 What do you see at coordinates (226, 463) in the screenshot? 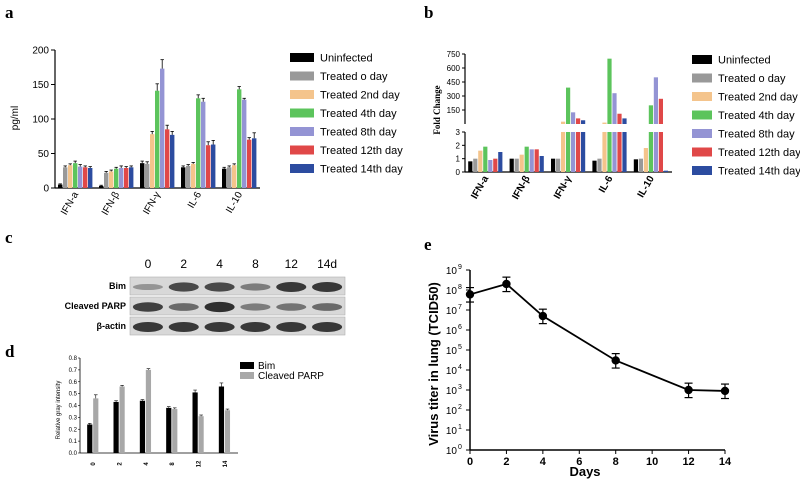
I see `panel-d-xtick-label: 14` at bounding box center [226, 463].